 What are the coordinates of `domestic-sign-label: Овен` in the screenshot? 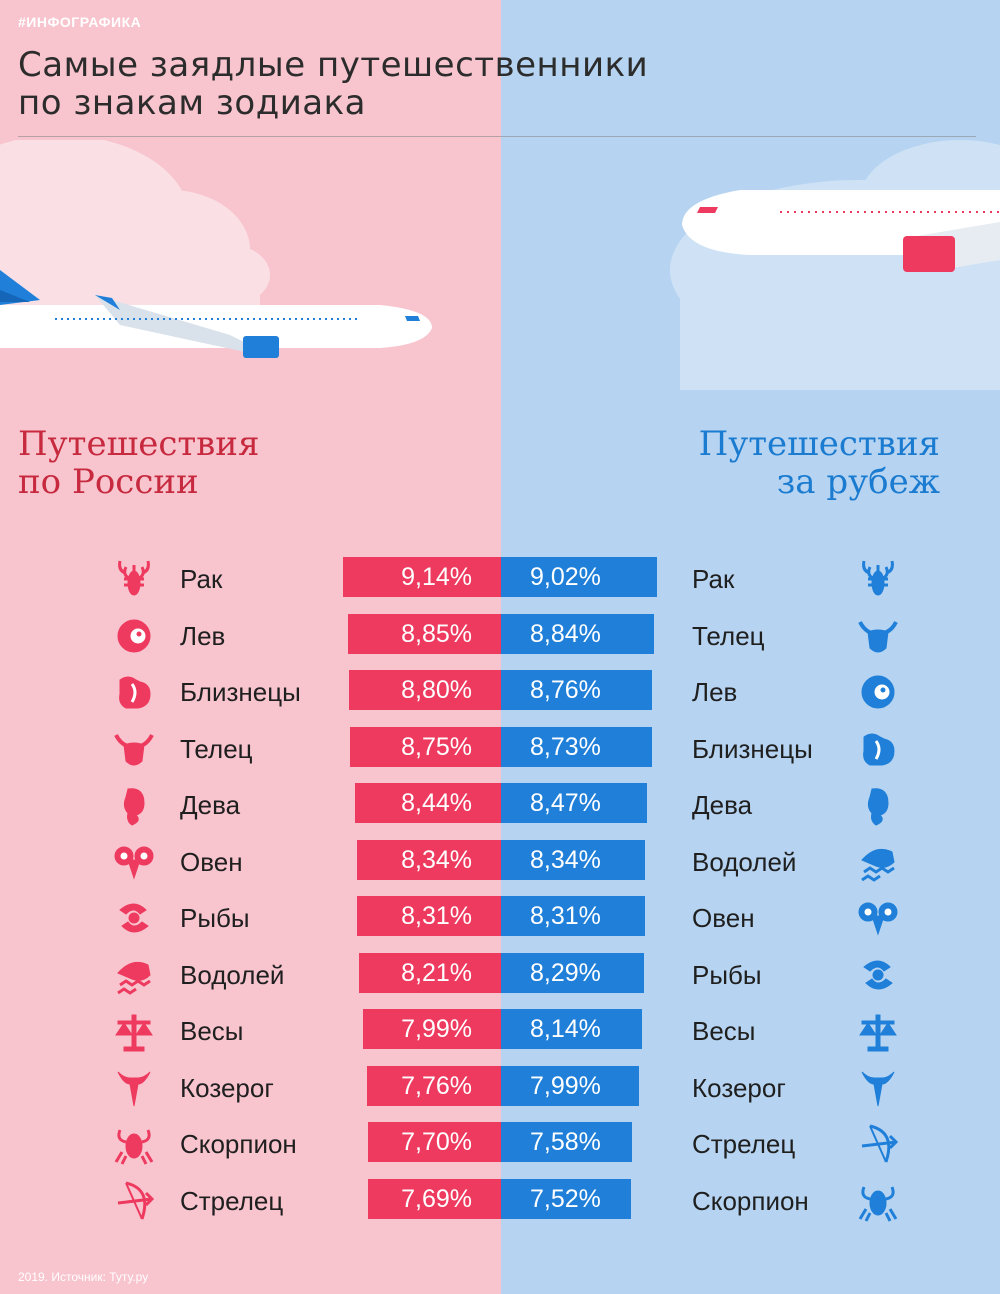 It's located at (211, 861).